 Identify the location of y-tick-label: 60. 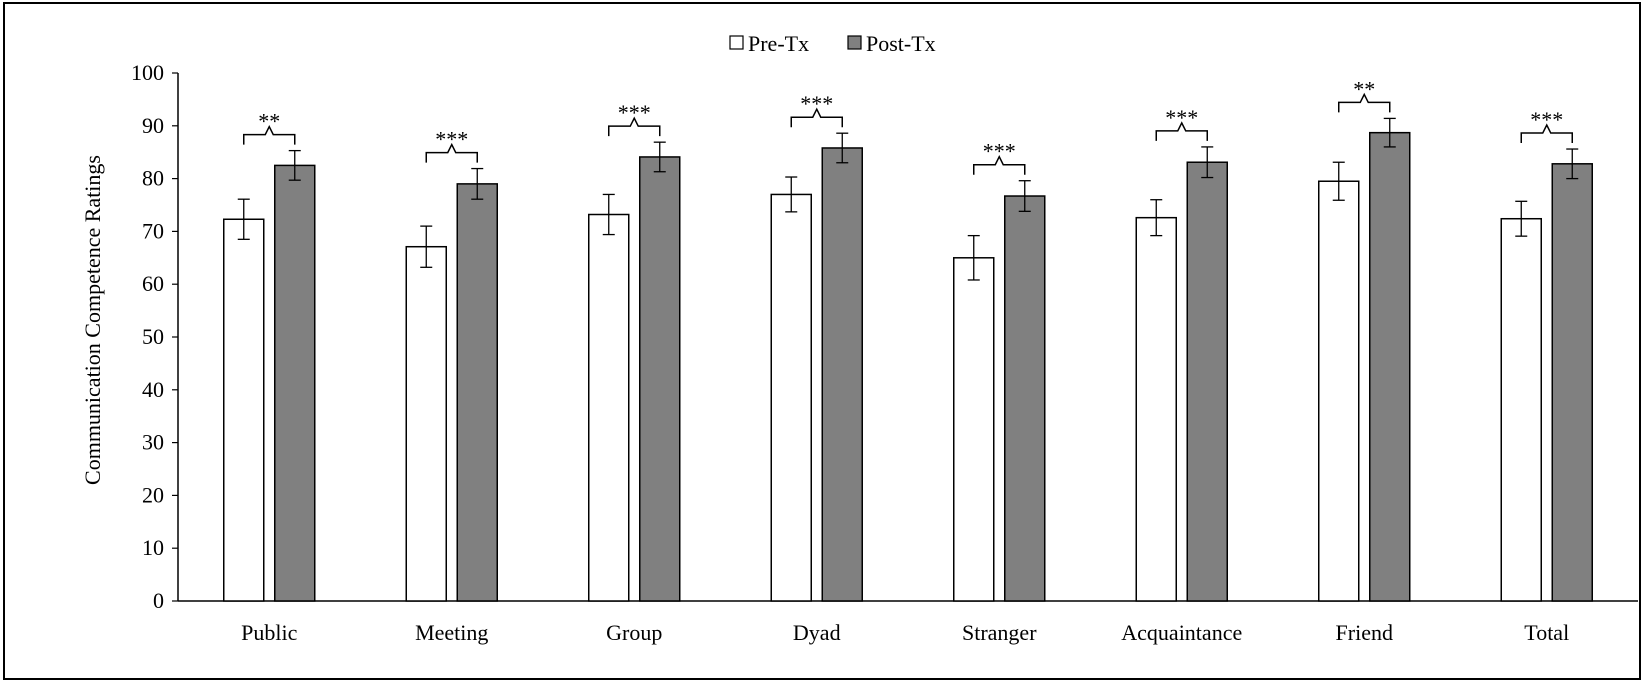
(153, 283).